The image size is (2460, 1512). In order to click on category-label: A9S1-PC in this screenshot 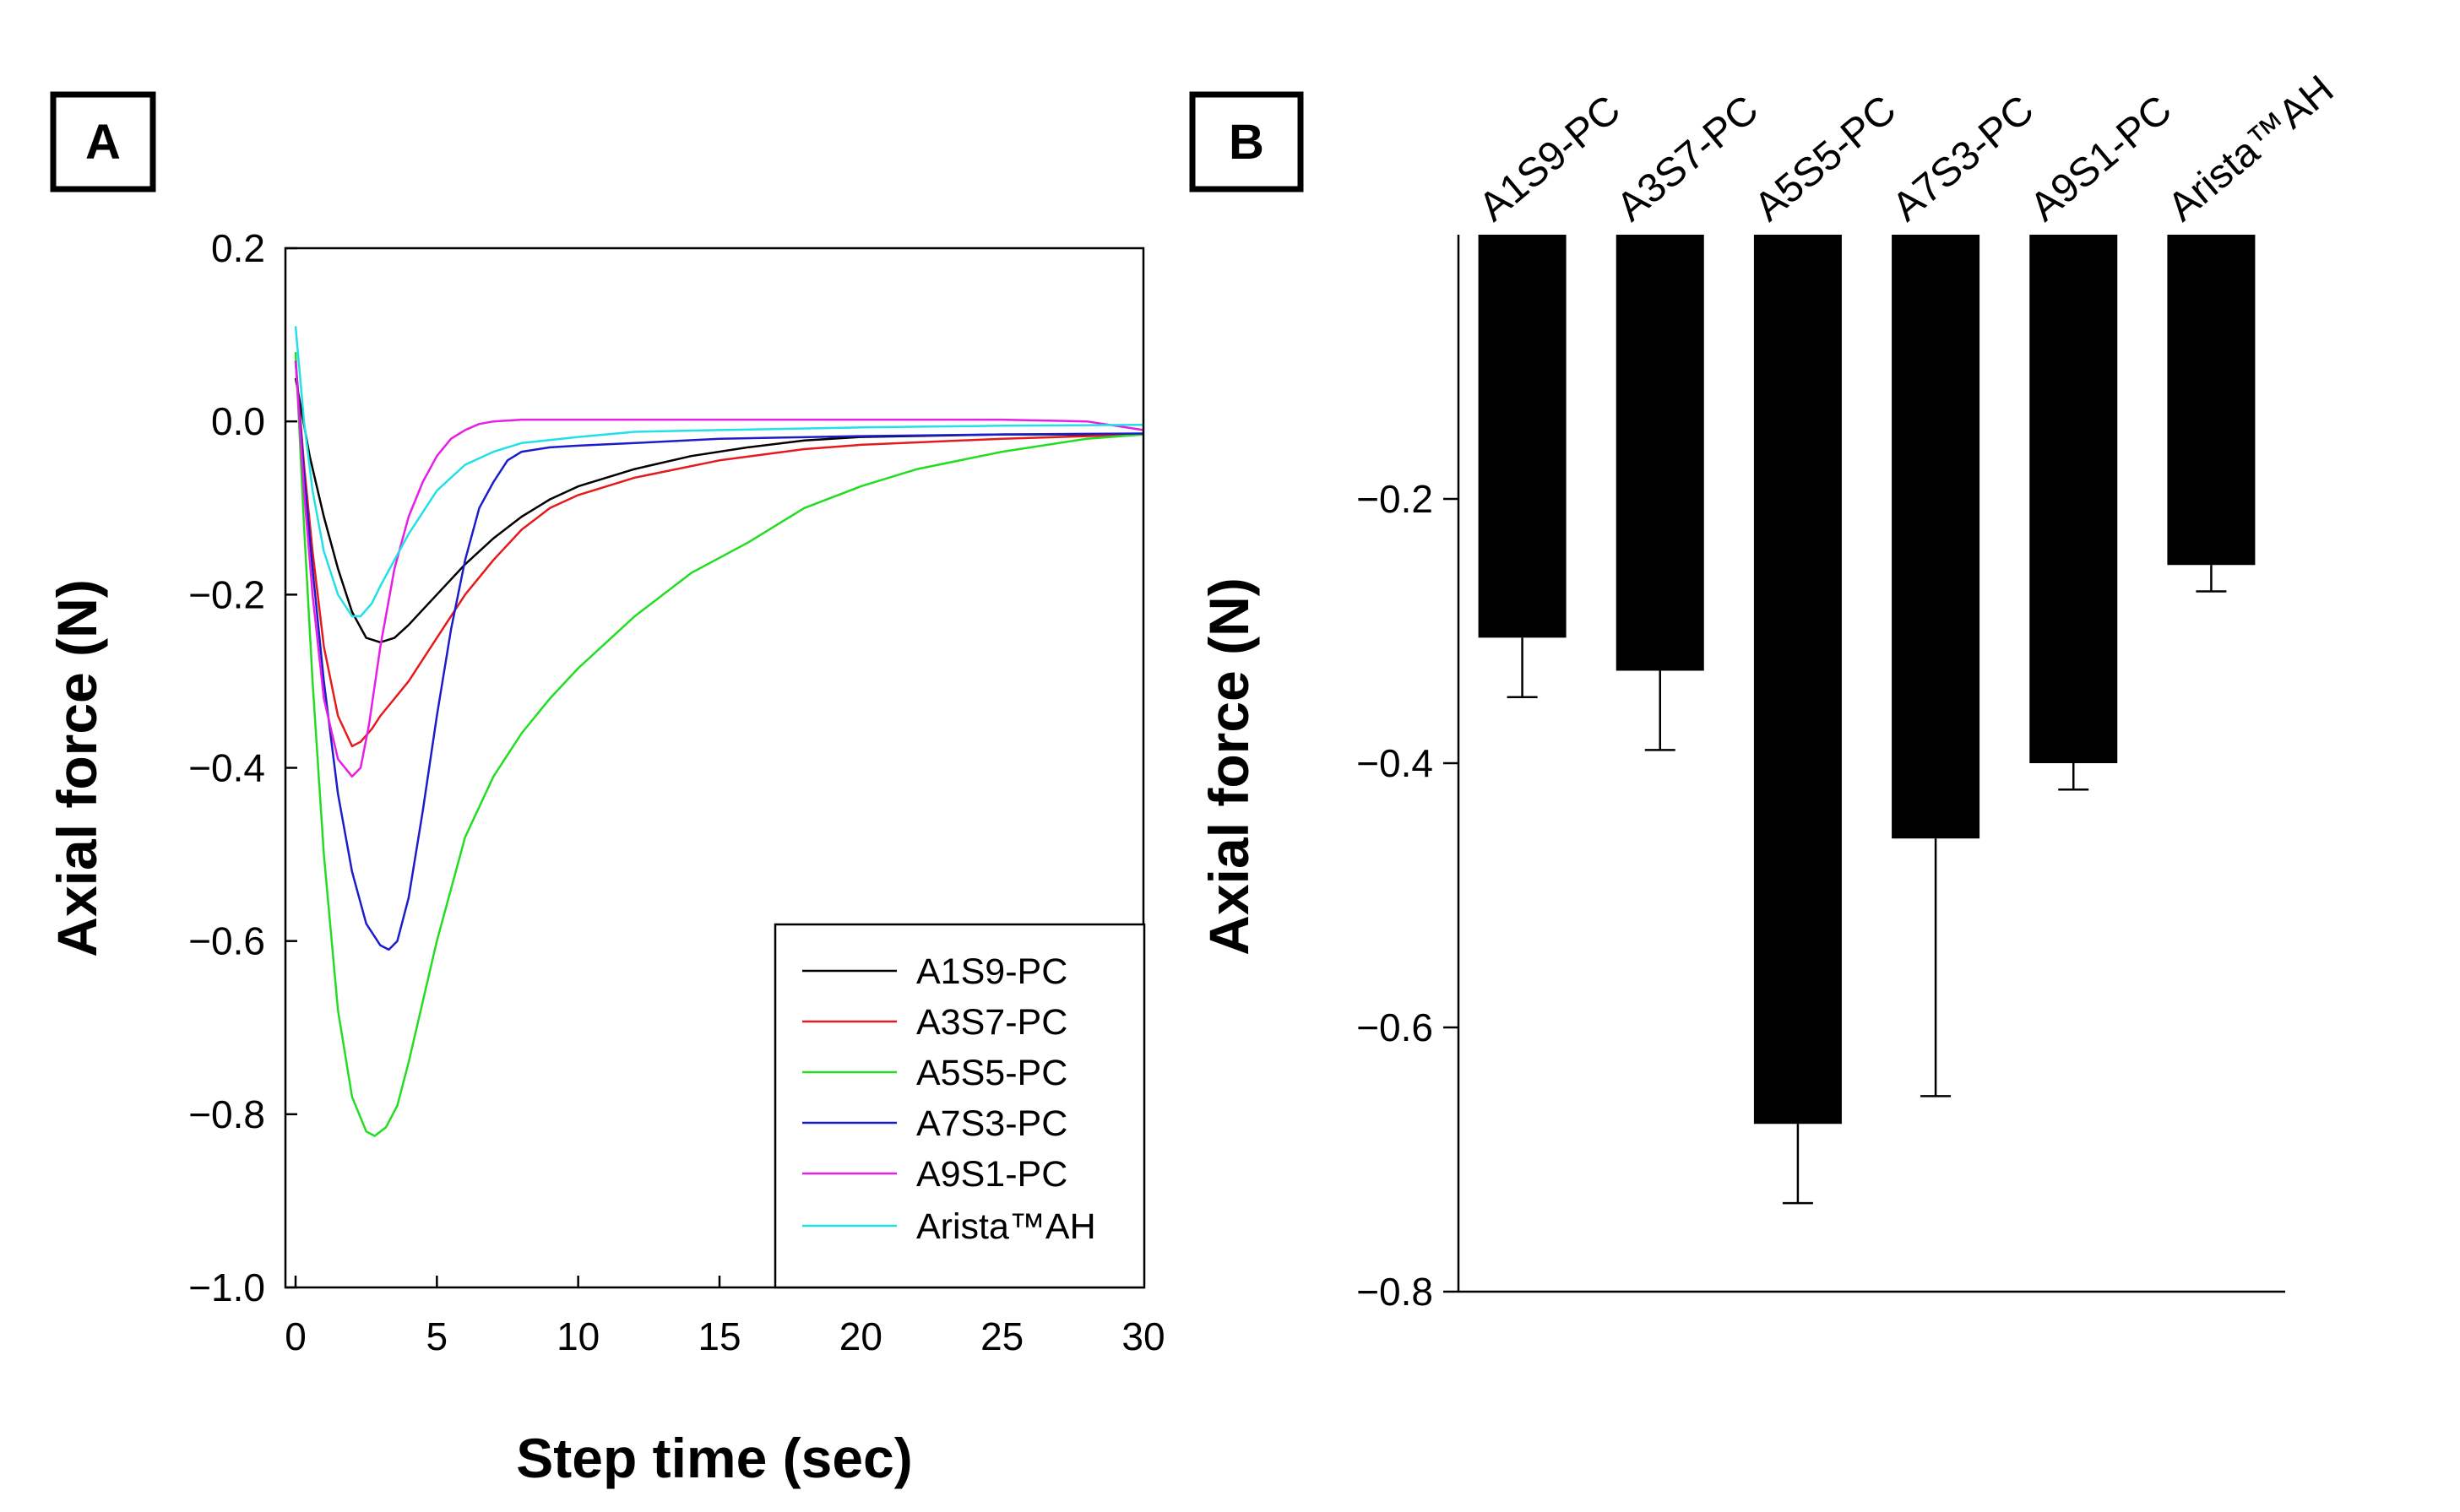, I will do `click(2101, 158)`.